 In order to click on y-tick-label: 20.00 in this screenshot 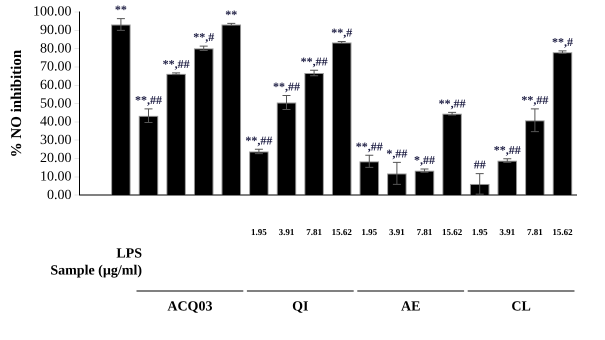, I will do `click(56, 158)`.